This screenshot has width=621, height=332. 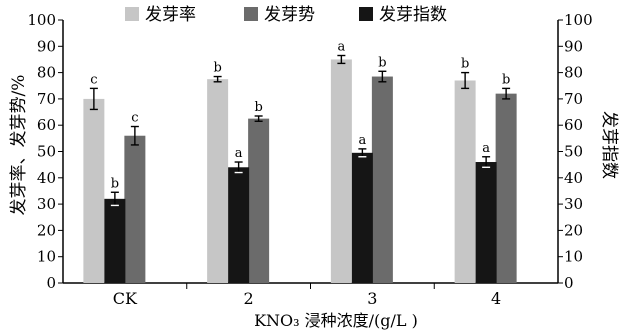 What do you see at coordinates (569, 283) in the screenshot?
I see `right-tick-label: 0` at bounding box center [569, 283].